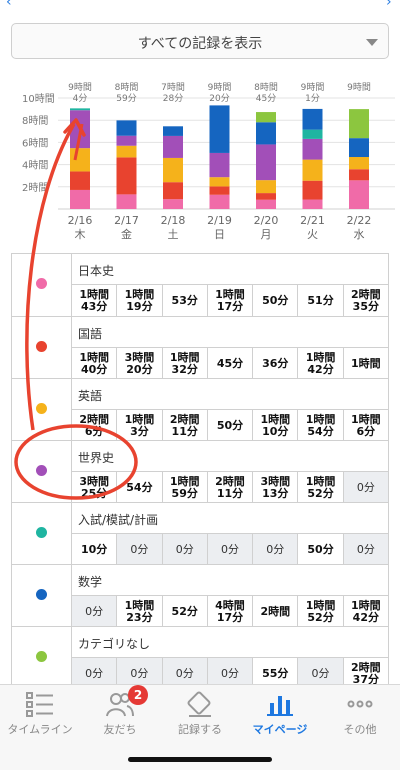  Describe the element at coordinates (80, 220) in the screenshot. I see `x-date-label: 2/16` at that location.